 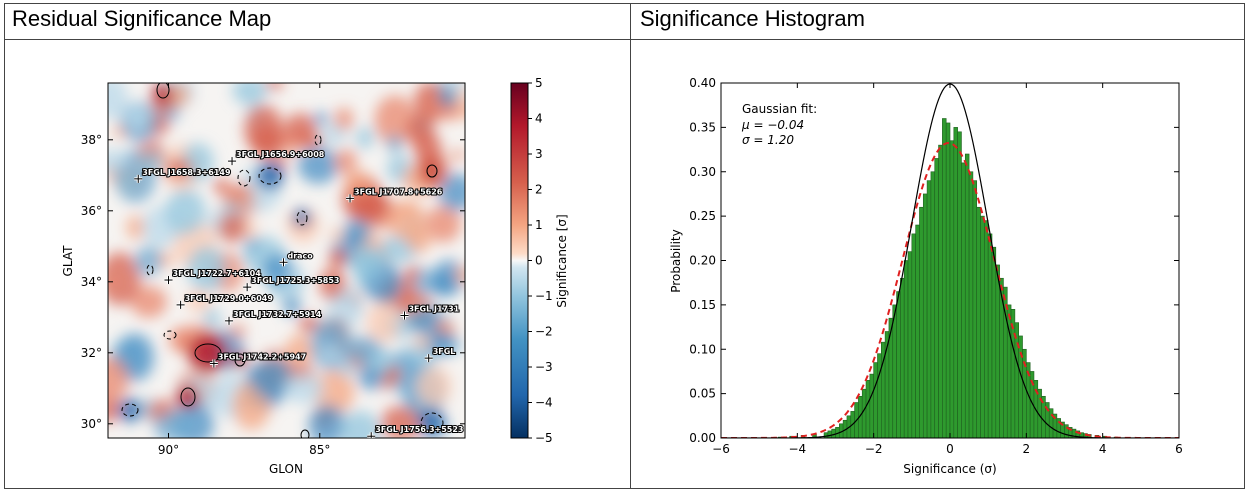 I want to click on source-marker: 3FGL J1707.8+5626, so click(x=395, y=194).